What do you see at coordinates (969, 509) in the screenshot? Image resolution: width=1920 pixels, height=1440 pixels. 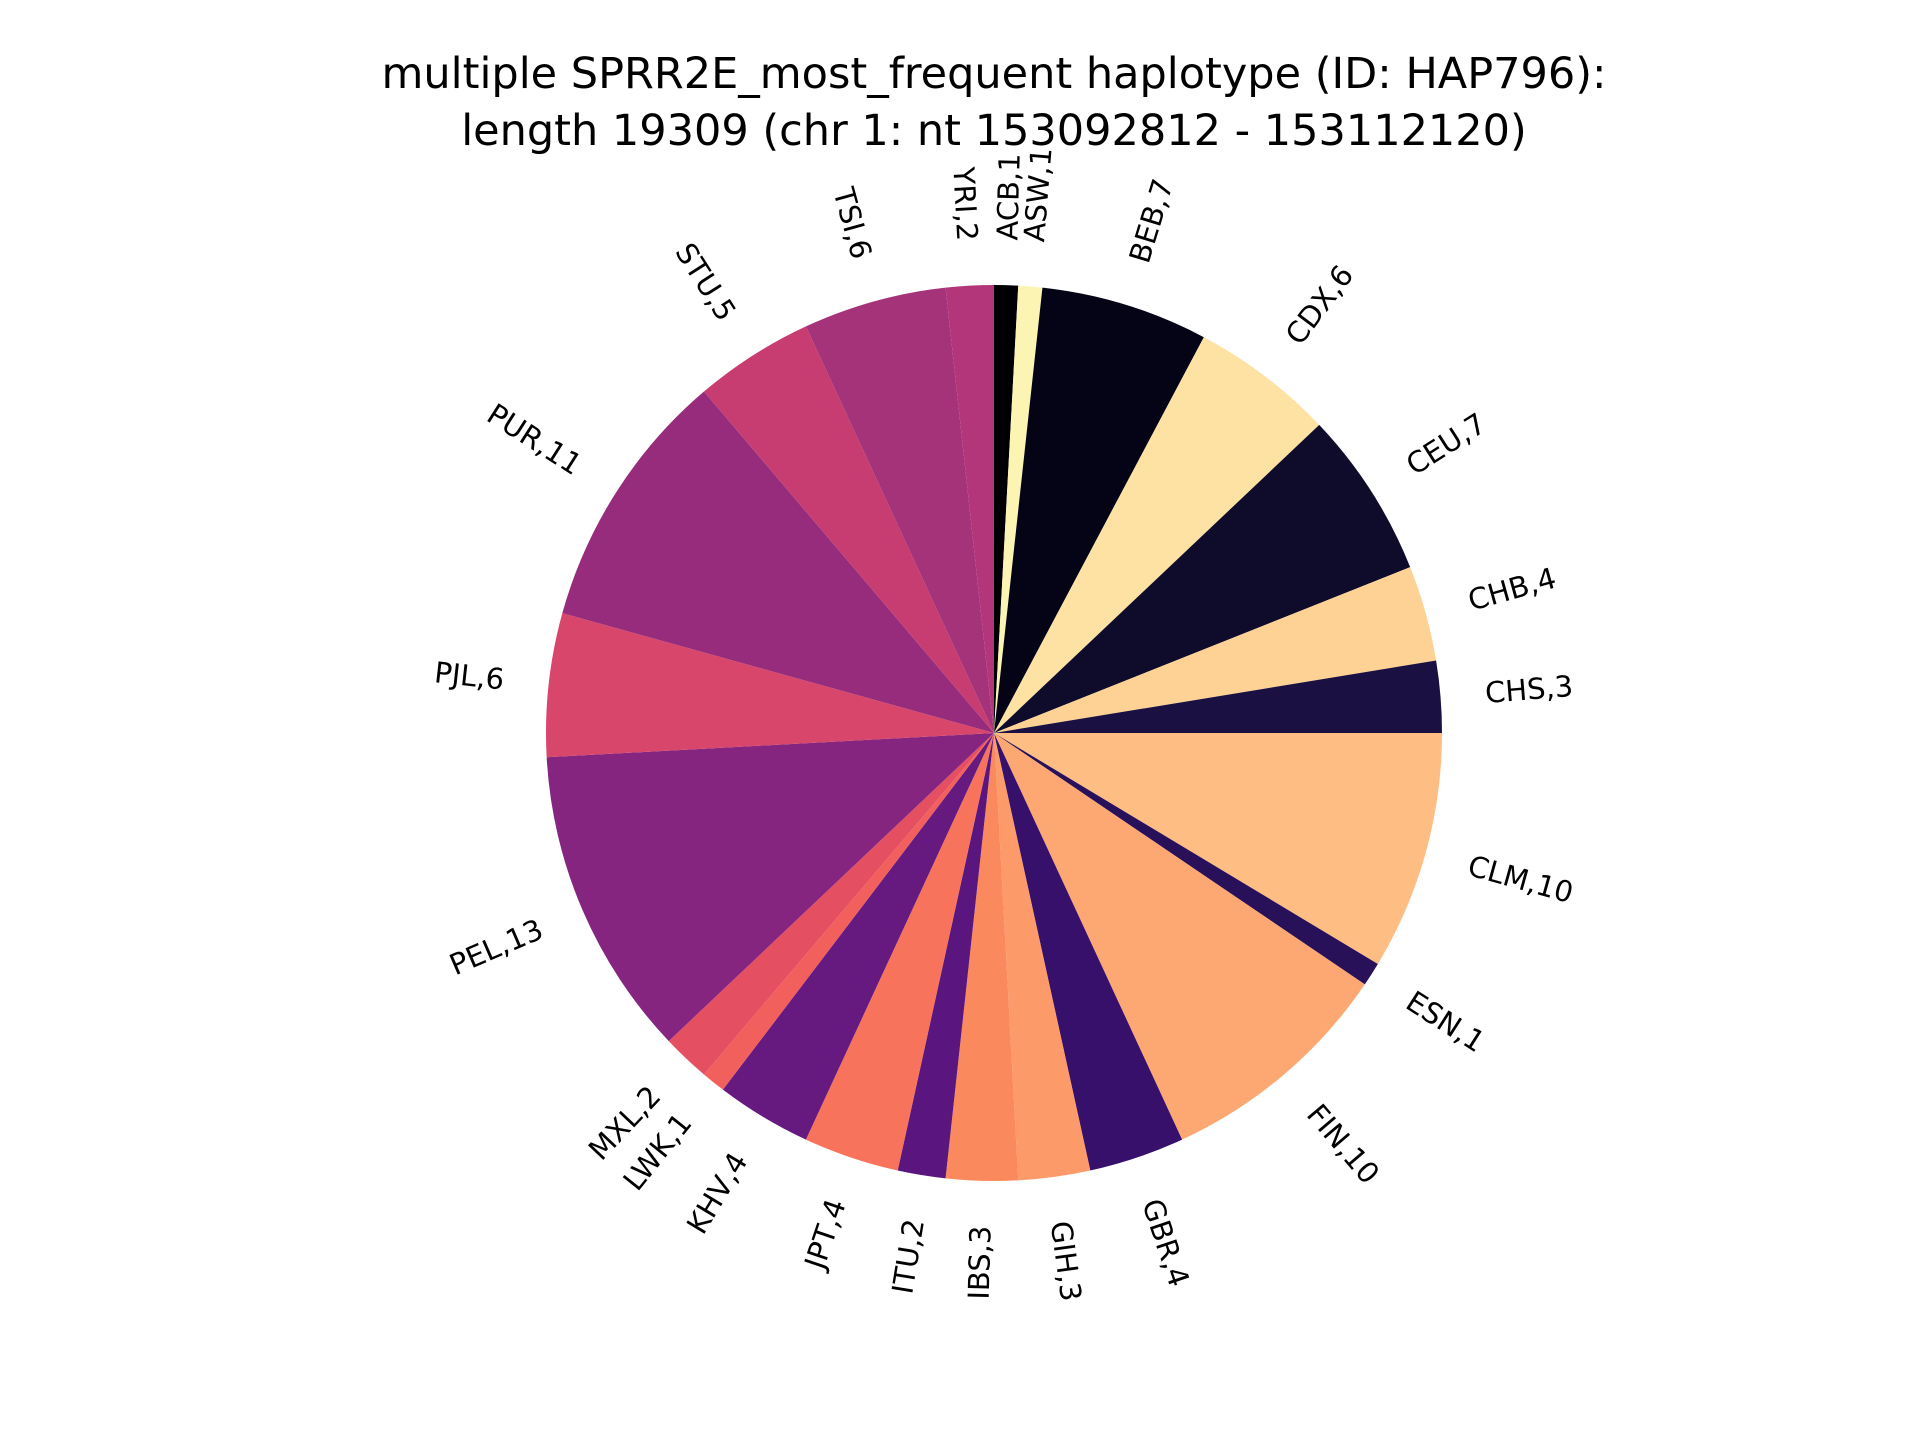 I see `pie-slice-yri` at bounding box center [969, 509].